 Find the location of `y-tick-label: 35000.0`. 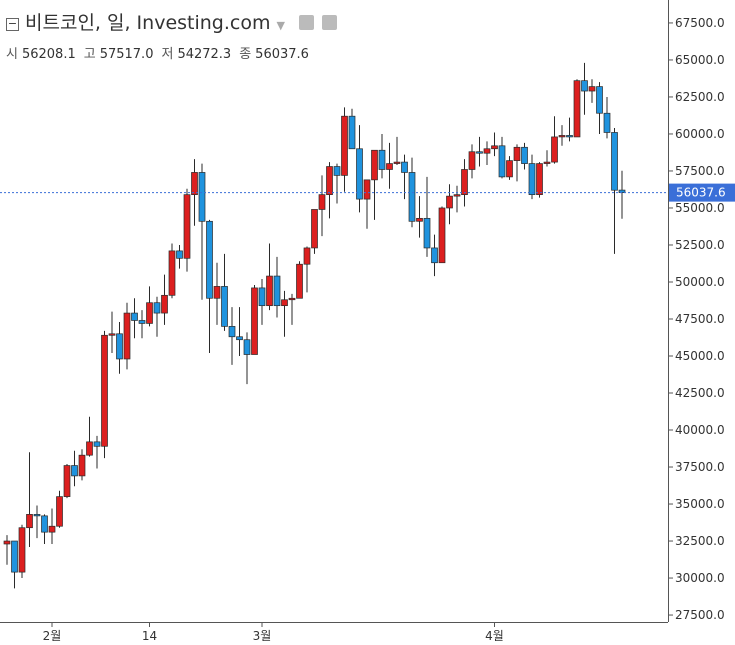

y-tick-label: 35000.0 is located at coordinates (700, 504).